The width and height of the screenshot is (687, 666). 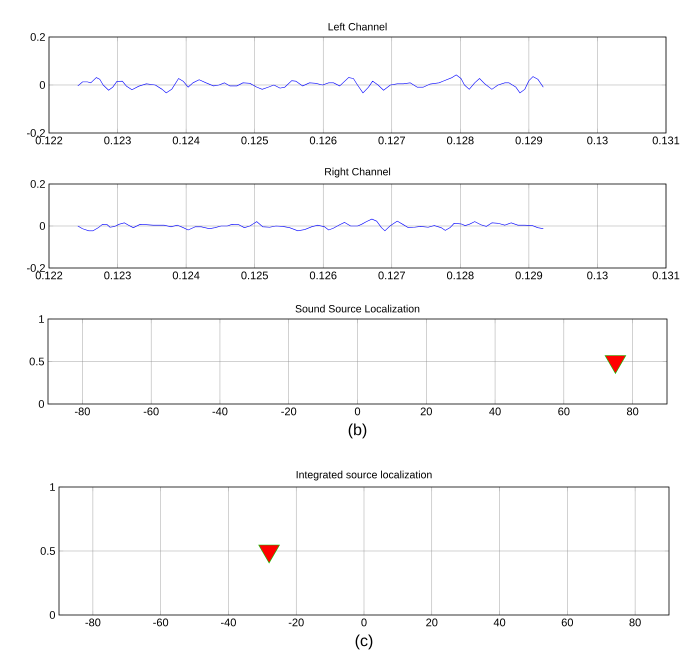 What do you see at coordinates (357, 431) in the screenshot?
I see `text: (b)` at bounding box center [357, 431].